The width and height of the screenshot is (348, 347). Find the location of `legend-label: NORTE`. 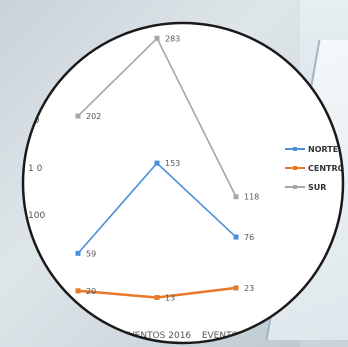

legend-label: NORTE is located at coordinates (323, 149).